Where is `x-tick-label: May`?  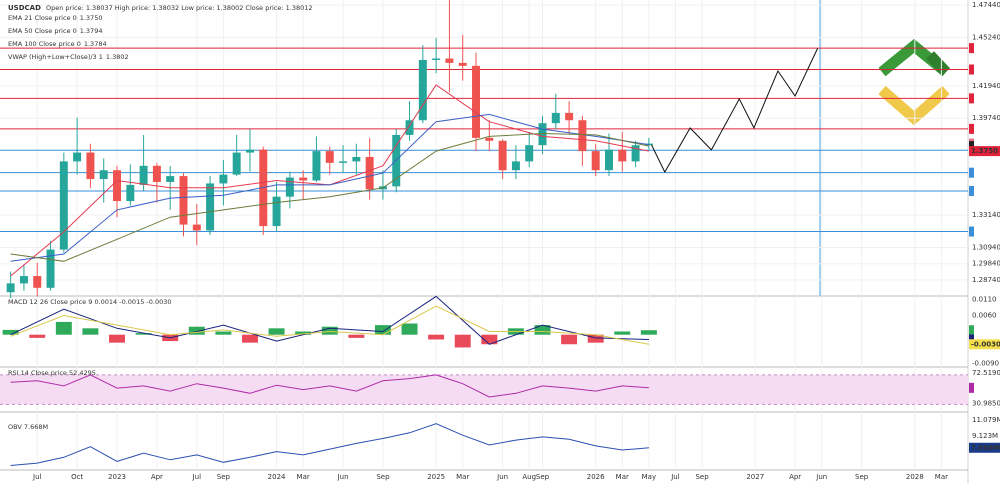 x-tick-label: May is located at coordinates (649, 477).